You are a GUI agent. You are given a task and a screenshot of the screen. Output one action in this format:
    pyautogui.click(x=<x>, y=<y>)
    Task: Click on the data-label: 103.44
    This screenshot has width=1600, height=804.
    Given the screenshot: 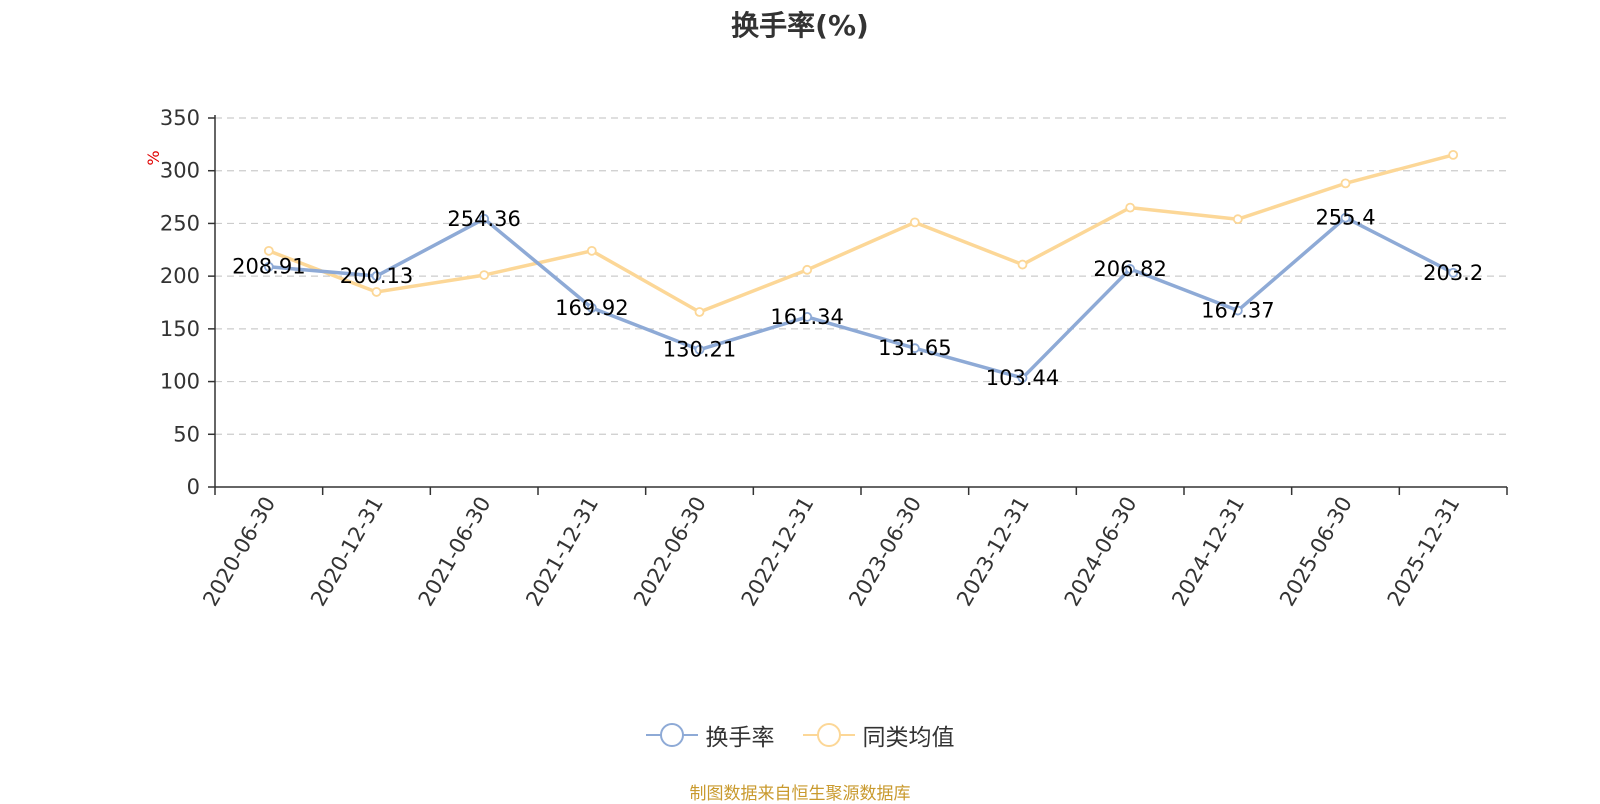 What is the action you would take?
    pyautogui.click(x=1022, y=378)
    